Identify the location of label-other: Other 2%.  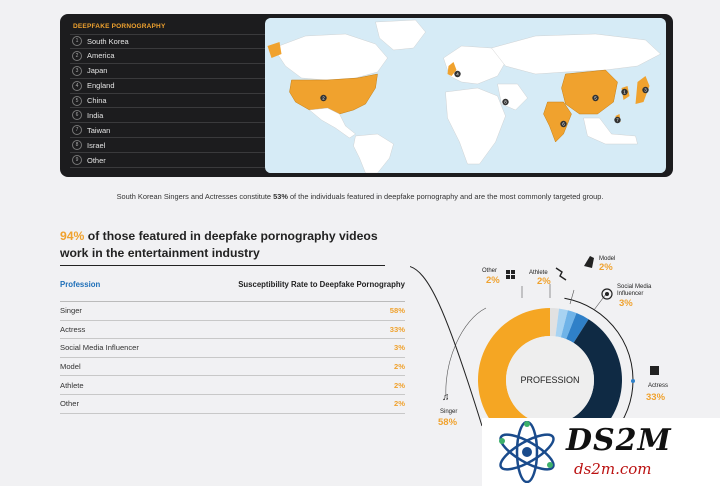
(498, 277).